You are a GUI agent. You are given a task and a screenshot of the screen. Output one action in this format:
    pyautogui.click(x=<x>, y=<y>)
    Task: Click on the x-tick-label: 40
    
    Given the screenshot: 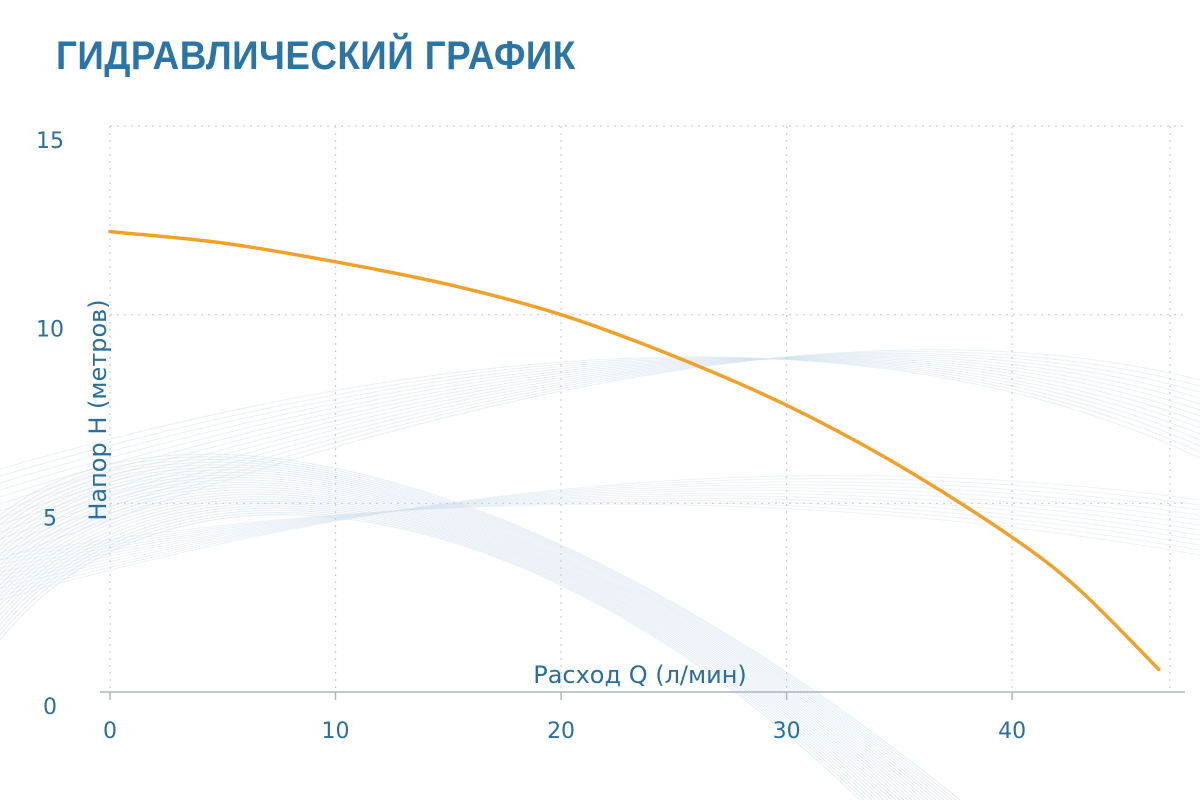 What is the action you would take?
    pyautogui.click(x=1012, y=731)
    